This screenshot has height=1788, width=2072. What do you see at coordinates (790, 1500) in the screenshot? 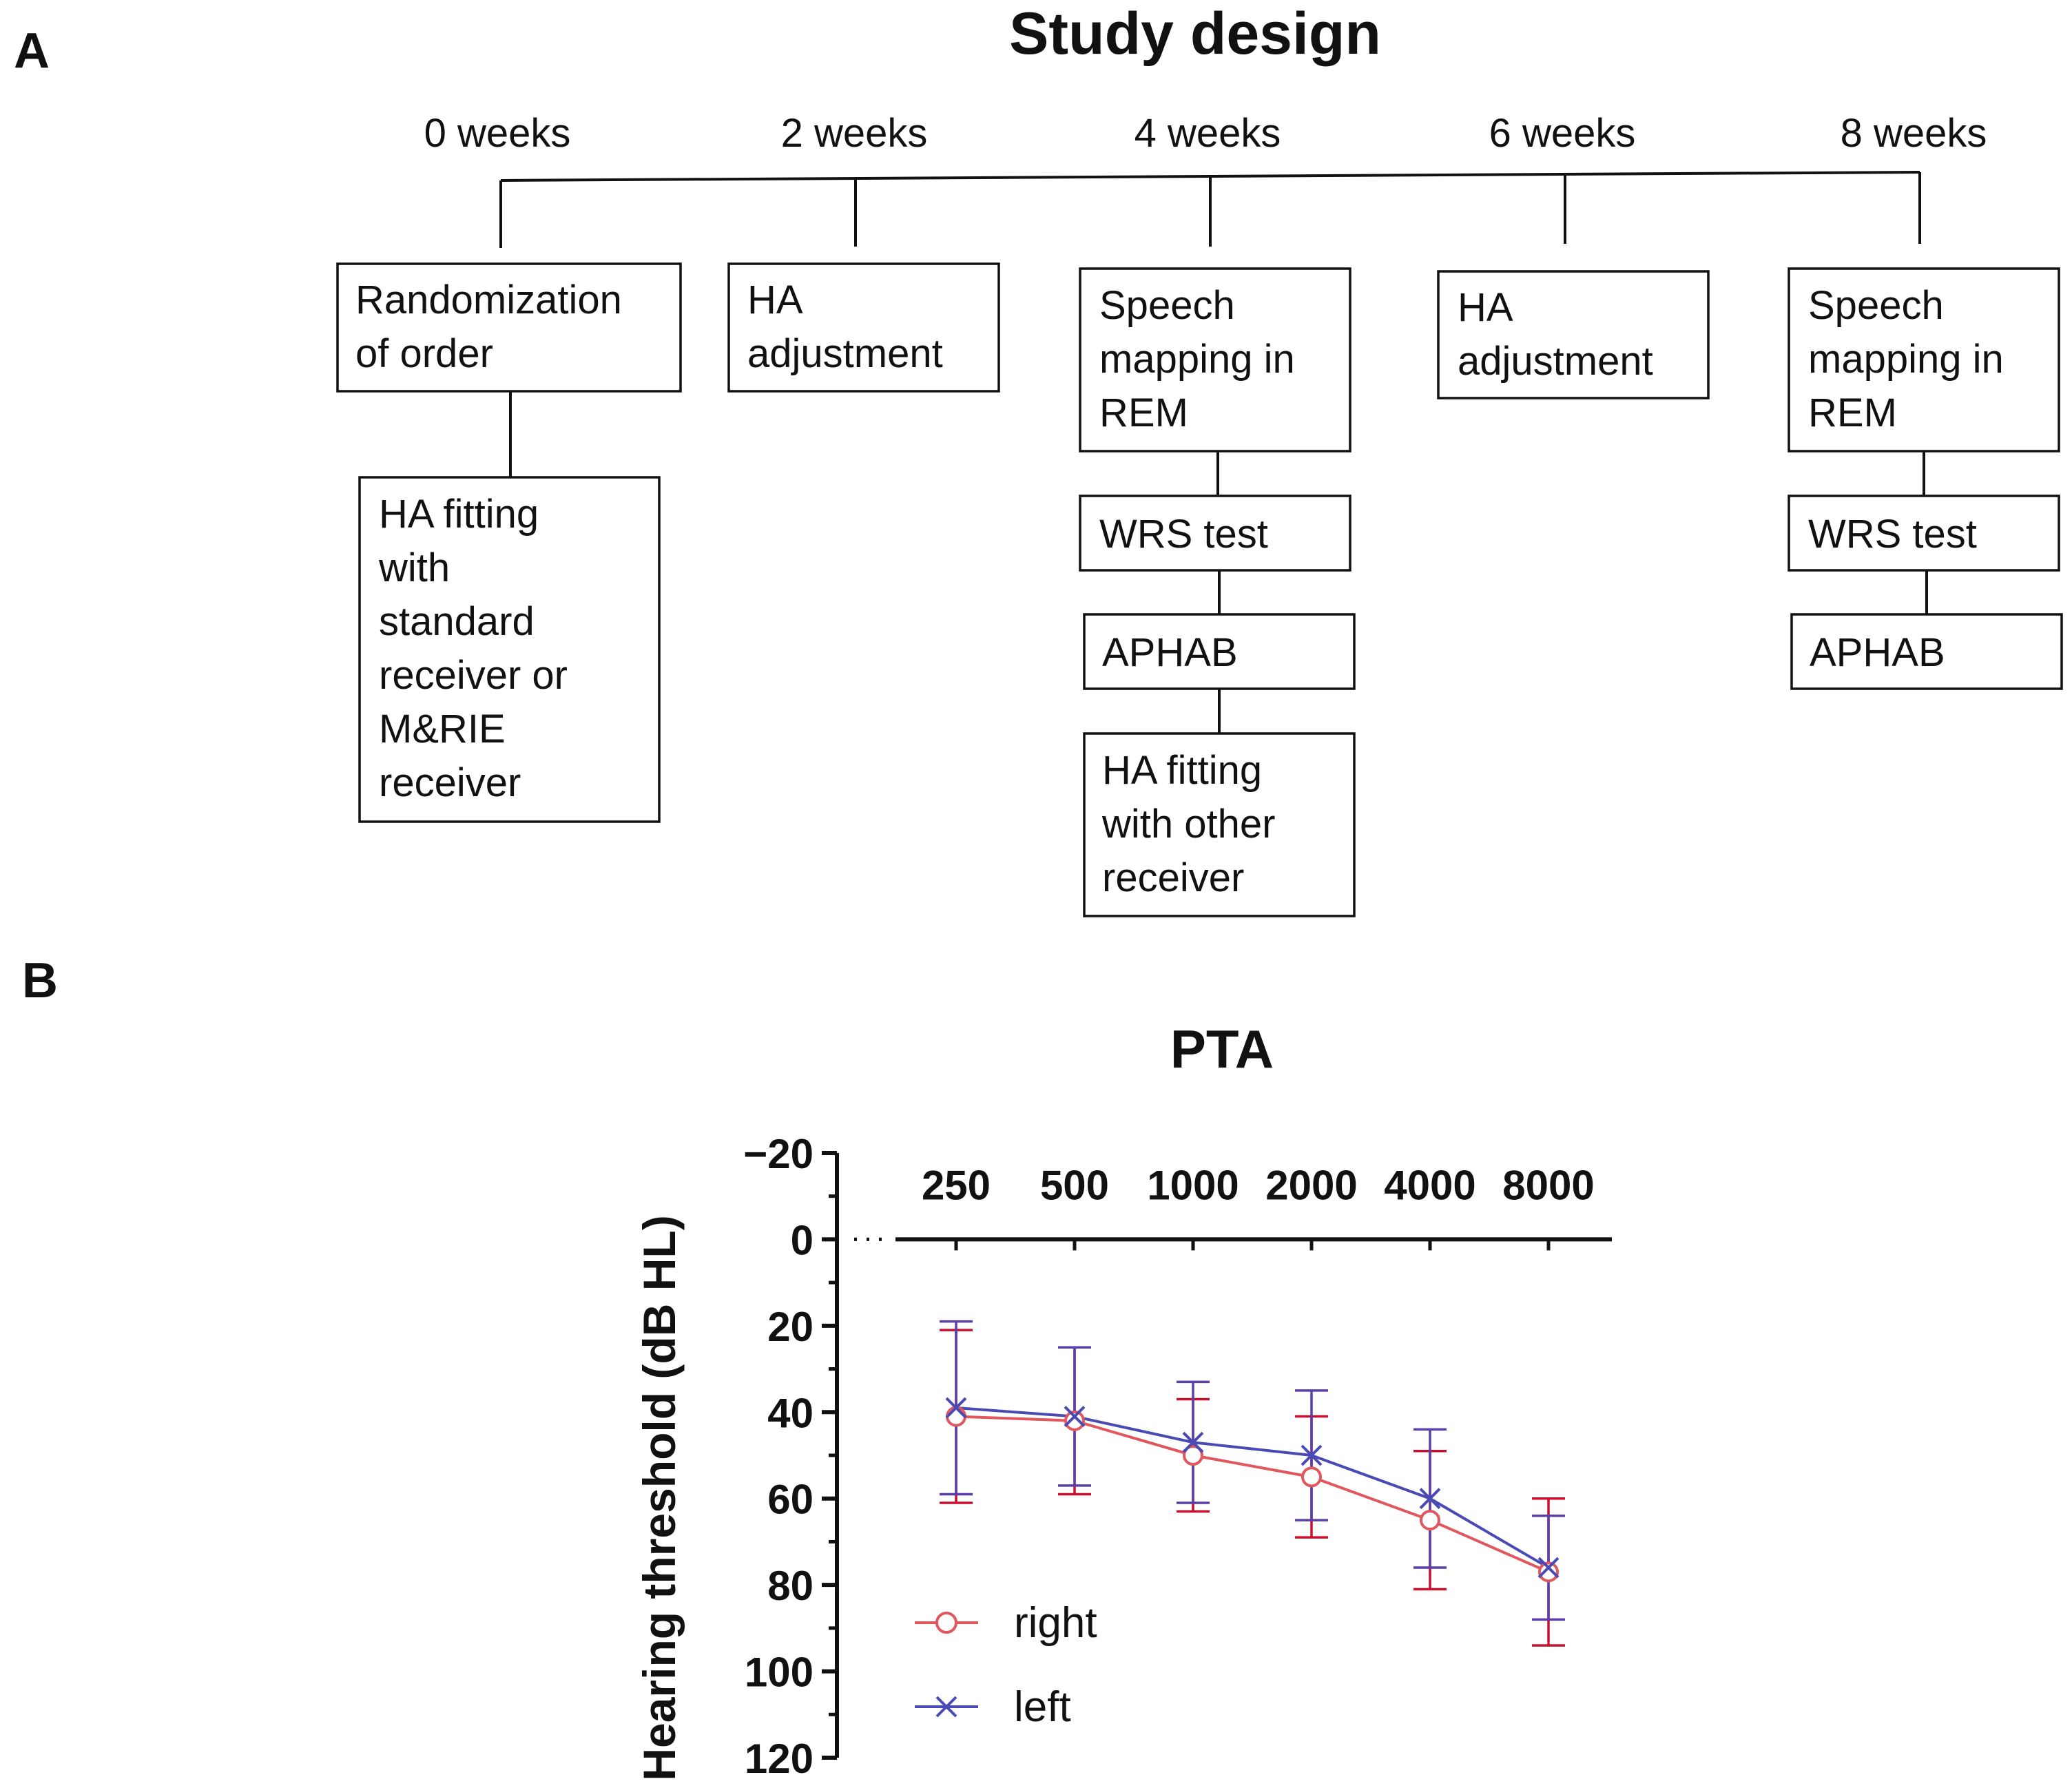
I see `y-tick-label: 60` at bounding box center [790, 1500].